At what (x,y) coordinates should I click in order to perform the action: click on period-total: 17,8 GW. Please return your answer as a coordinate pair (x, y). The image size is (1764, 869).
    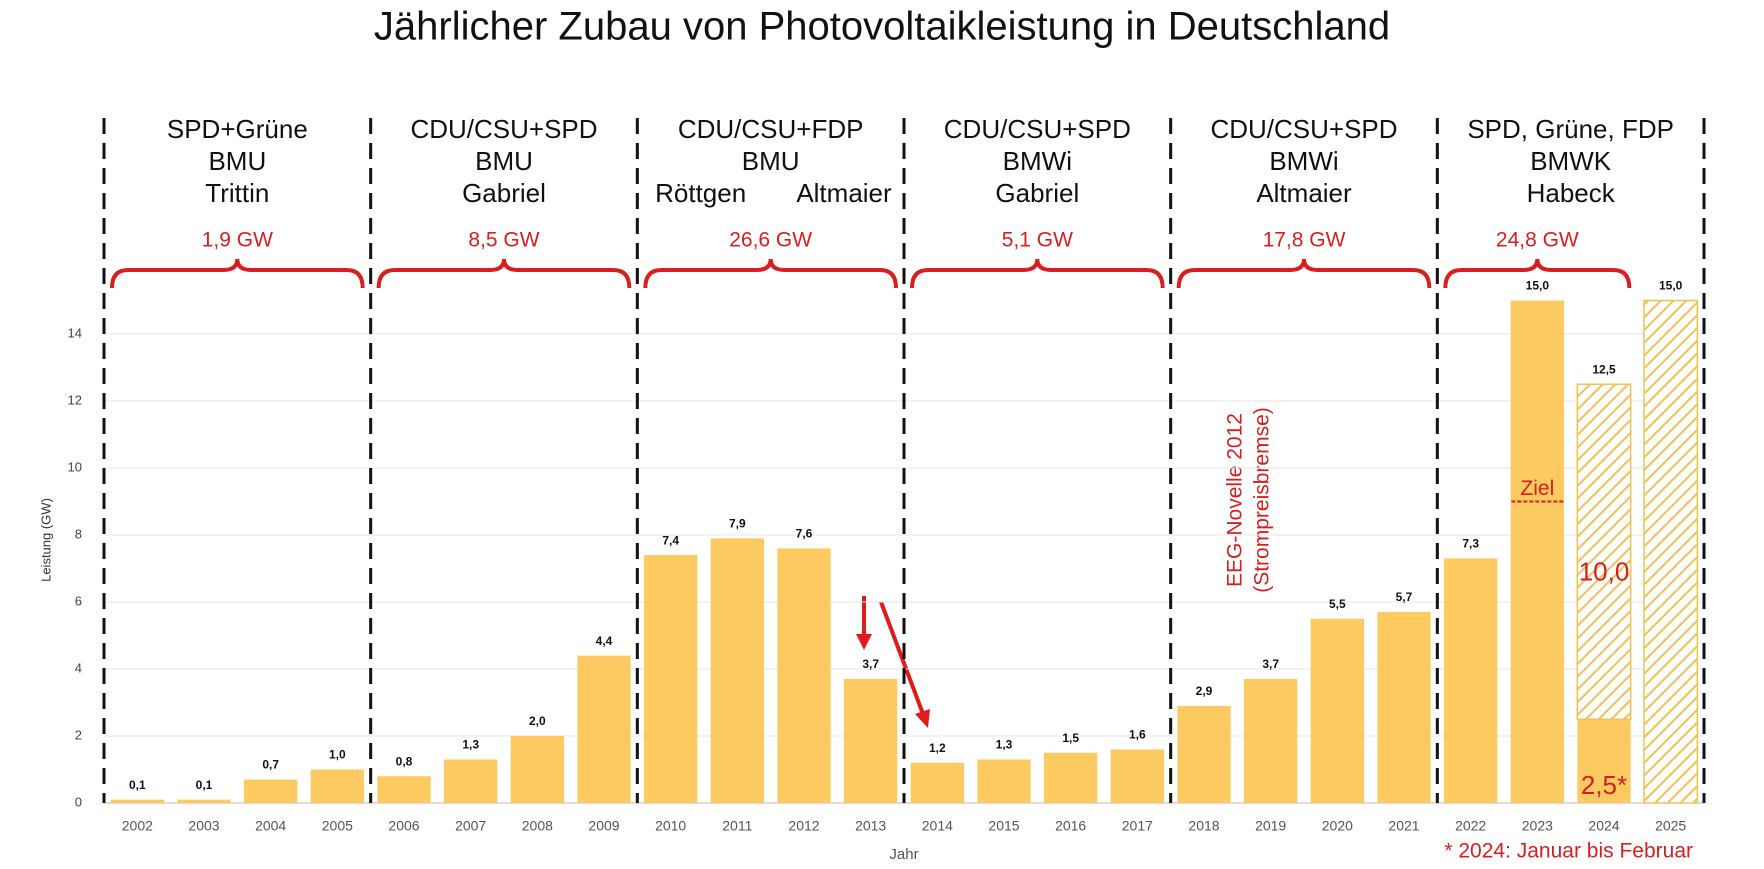
    Looking at the image, I should click on (1304, 240).